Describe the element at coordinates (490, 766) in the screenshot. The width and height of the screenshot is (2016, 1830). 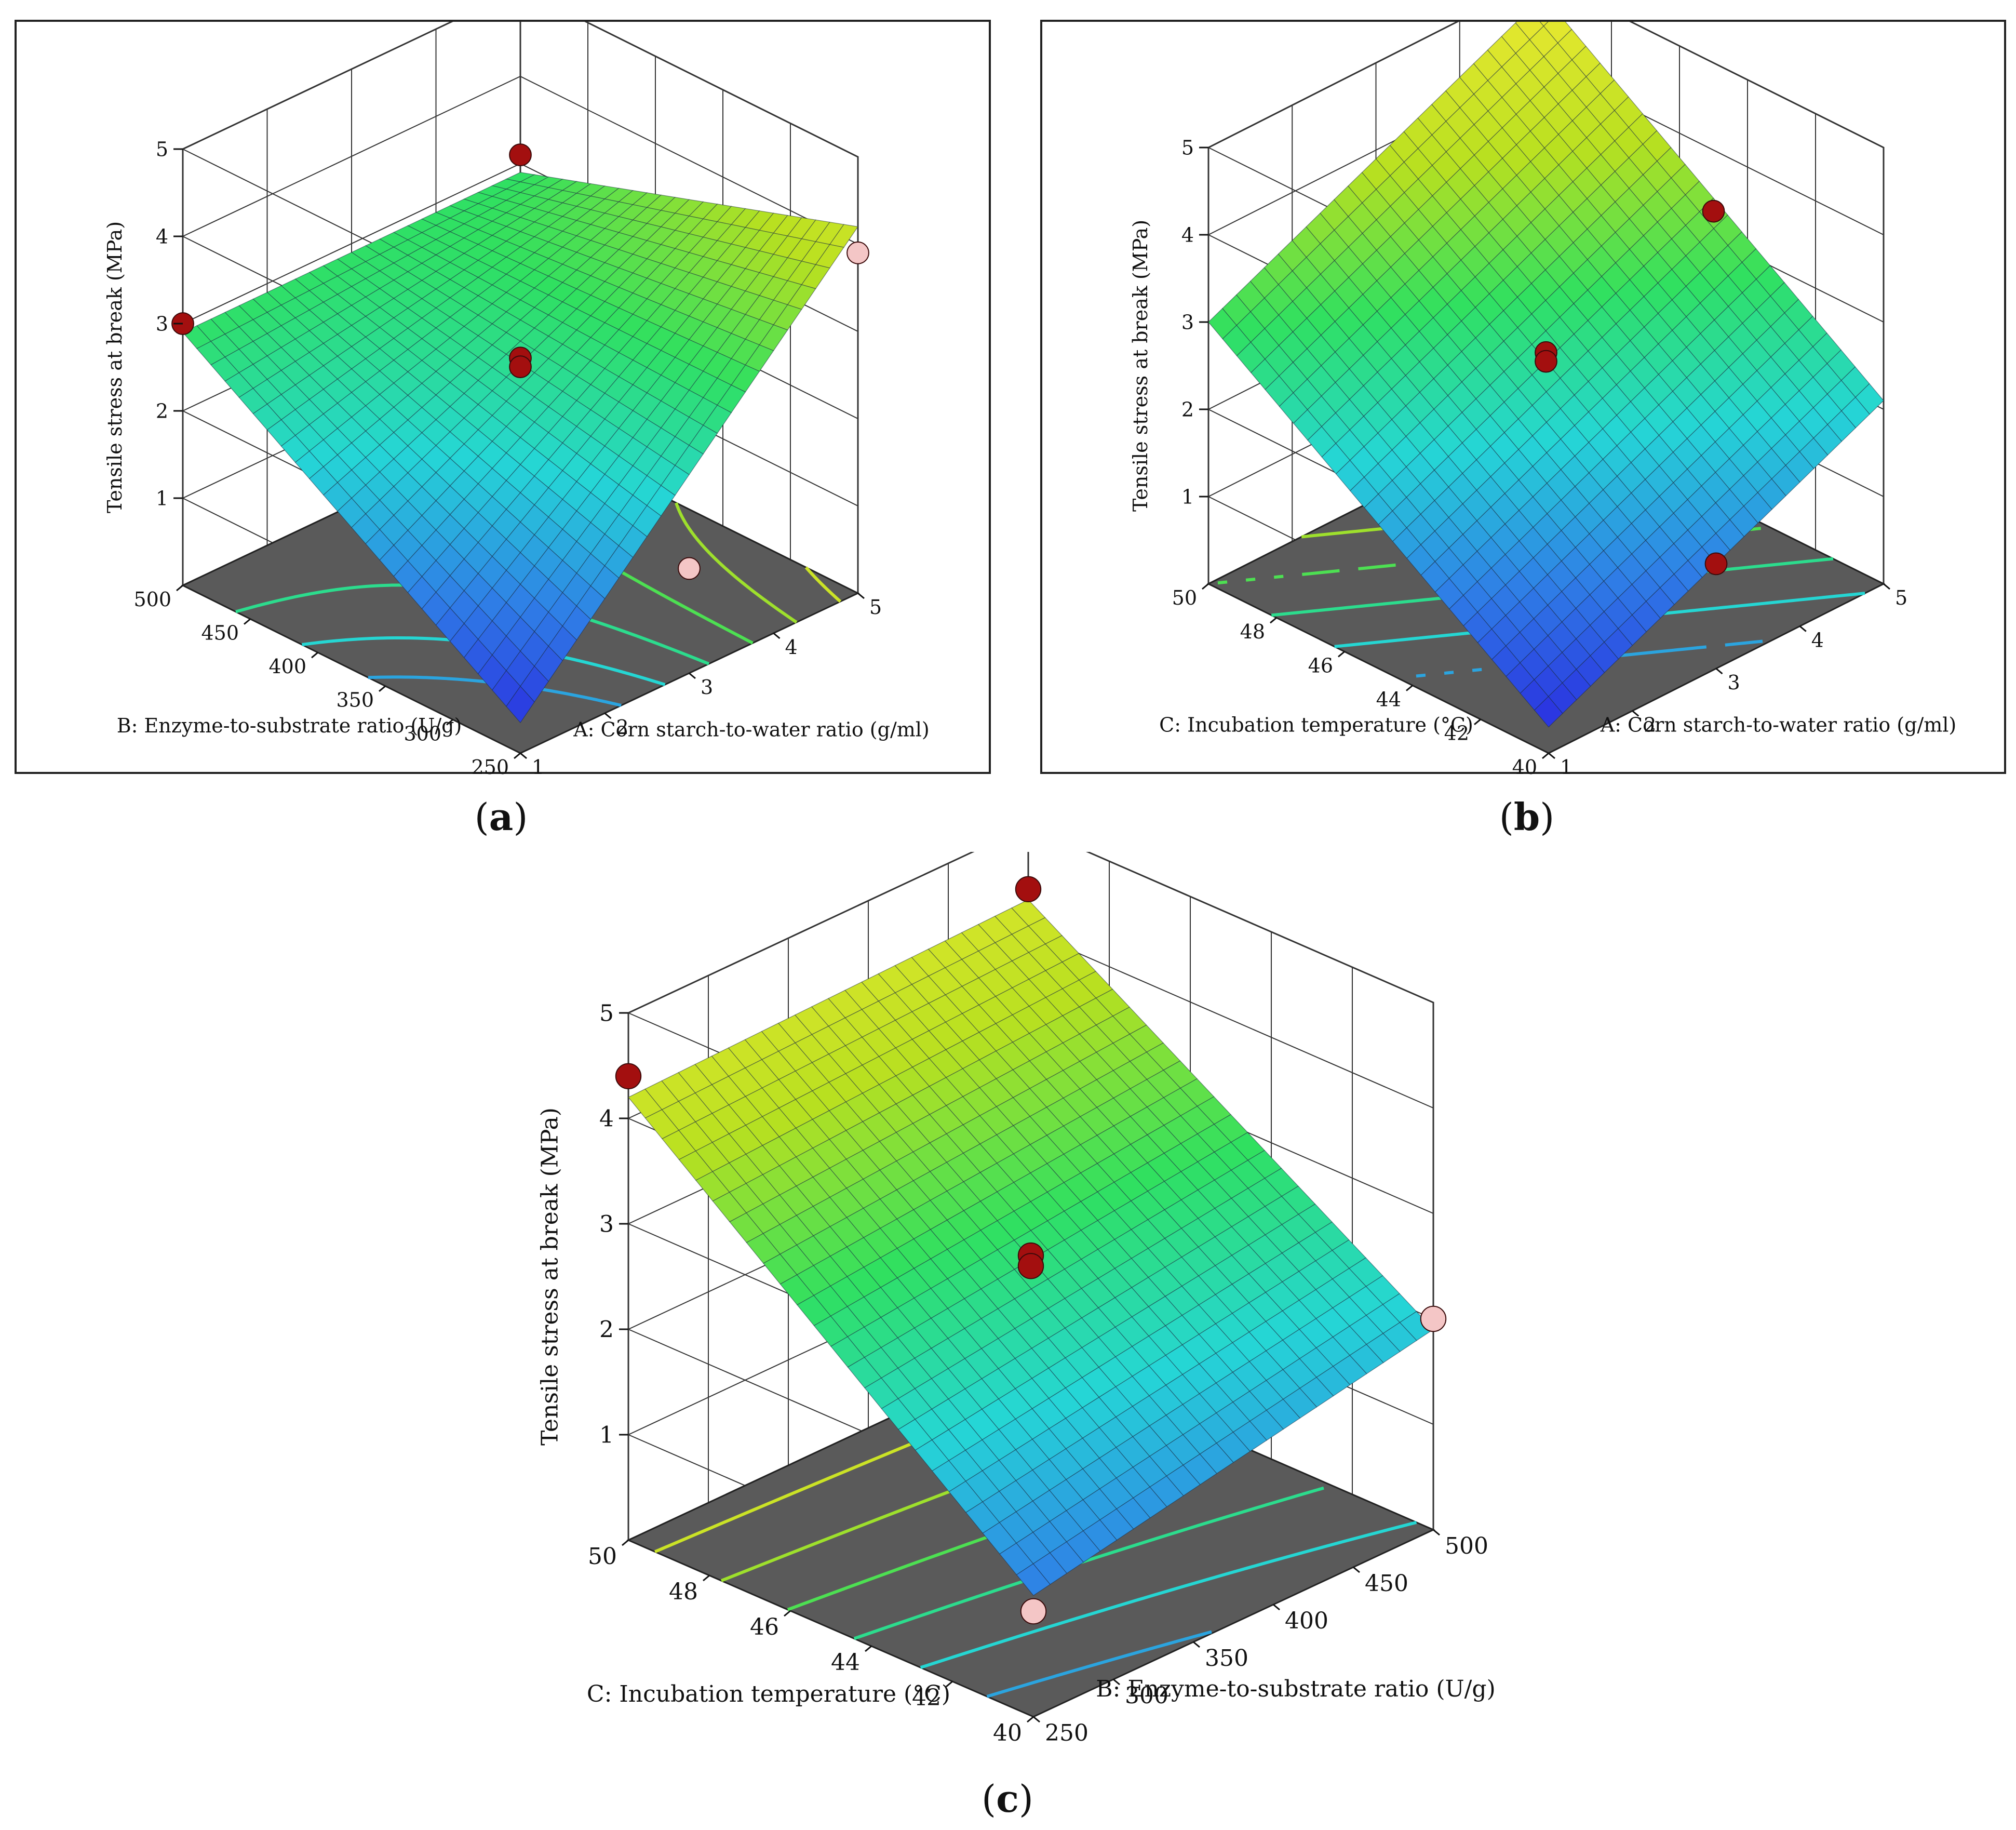
I see `y-tick-label: 250` at that location.